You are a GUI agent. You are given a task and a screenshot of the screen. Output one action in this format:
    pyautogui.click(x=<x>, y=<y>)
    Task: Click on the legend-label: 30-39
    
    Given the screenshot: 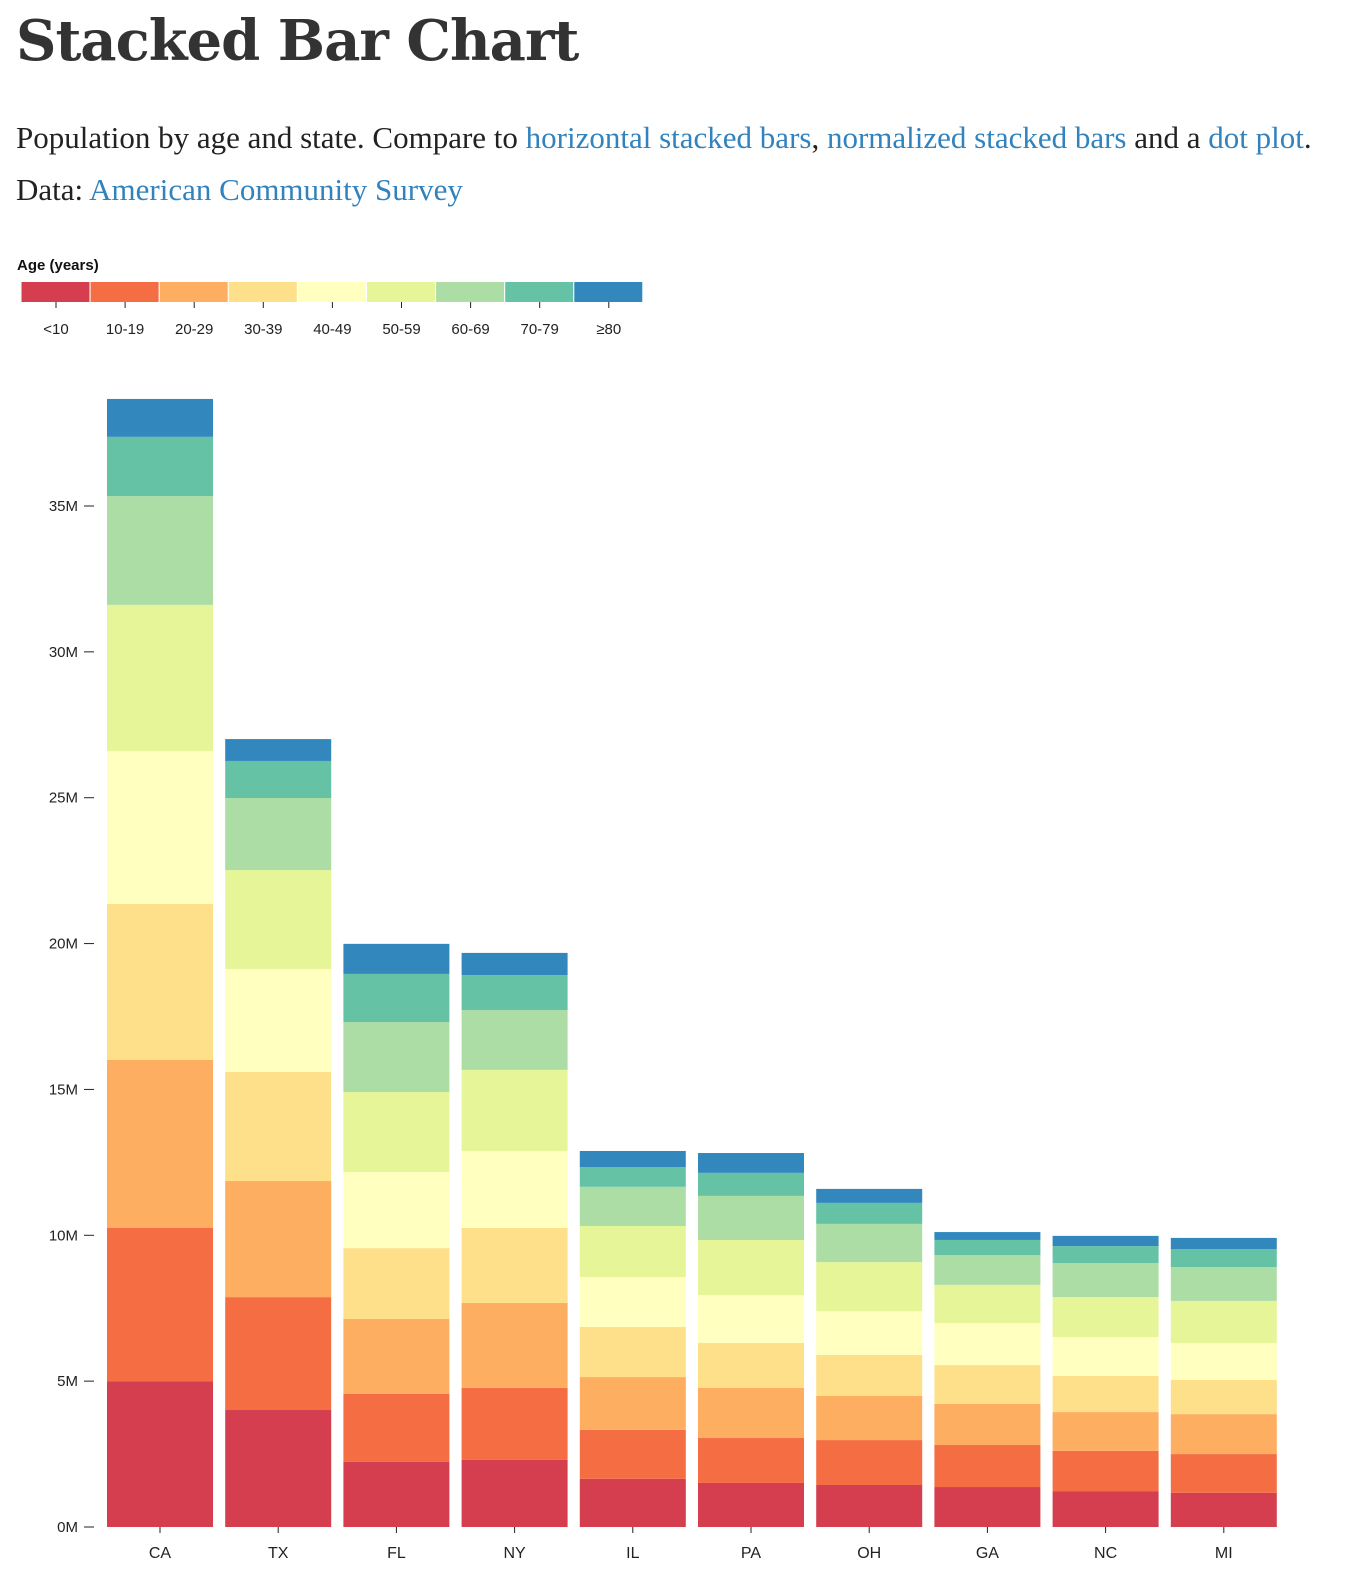 What is the action you would take?
    pyautogui.click(x=263, y=329)
    